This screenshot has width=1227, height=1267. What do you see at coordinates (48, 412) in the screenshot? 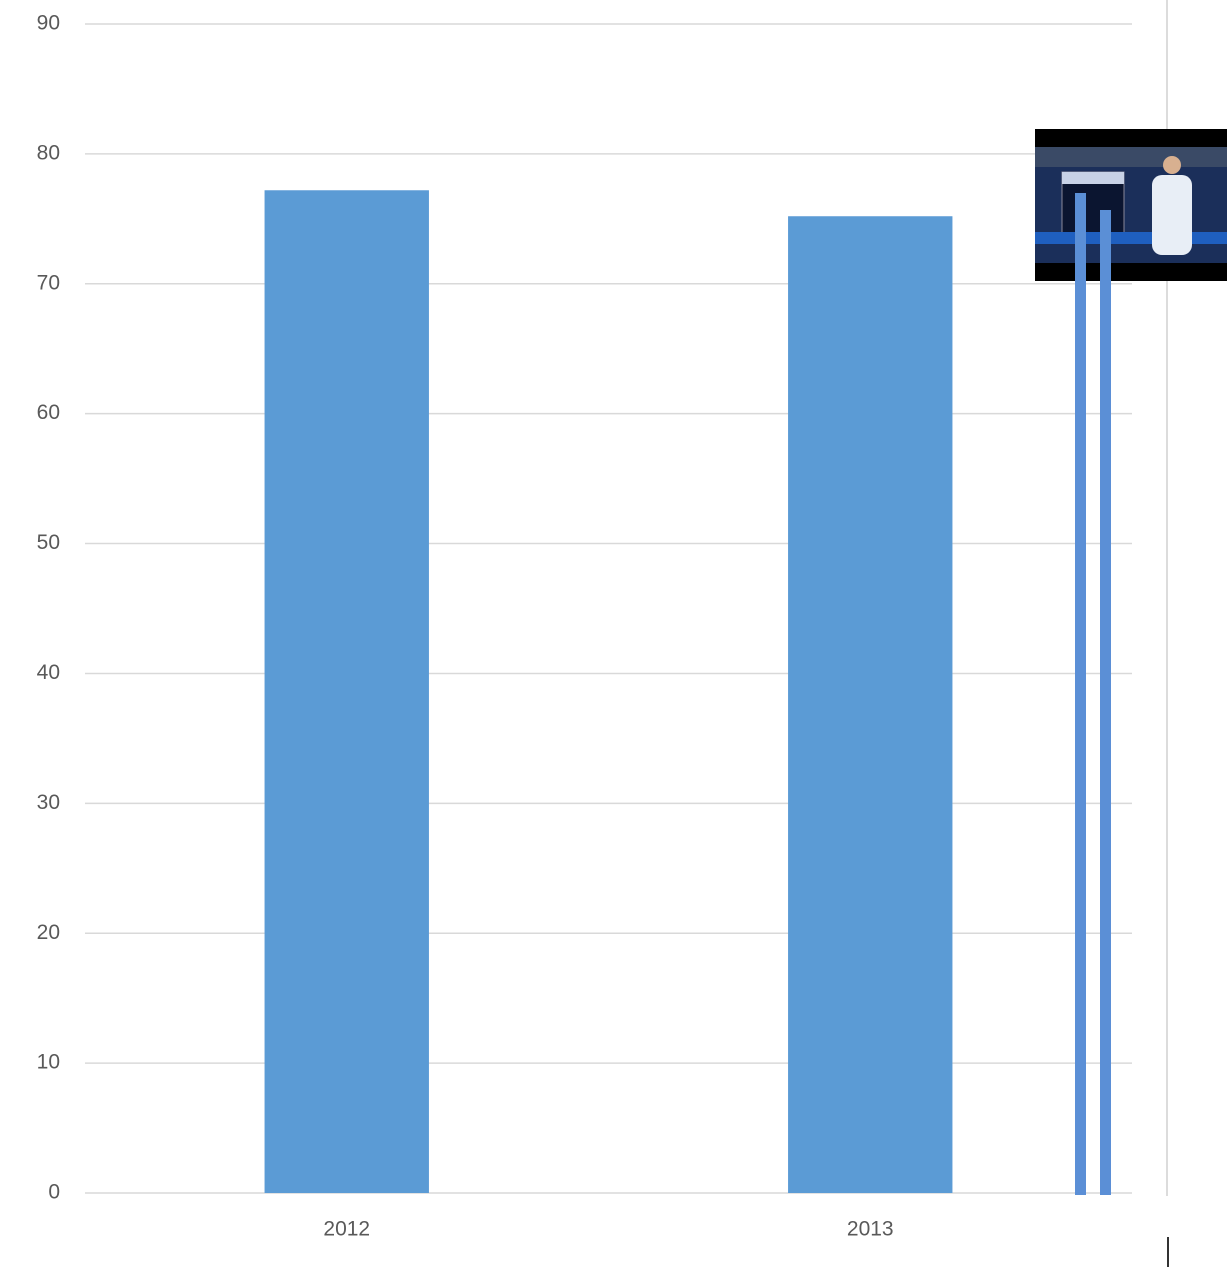
I see `y-tick-label: 60` at bounding box center [48, 412].